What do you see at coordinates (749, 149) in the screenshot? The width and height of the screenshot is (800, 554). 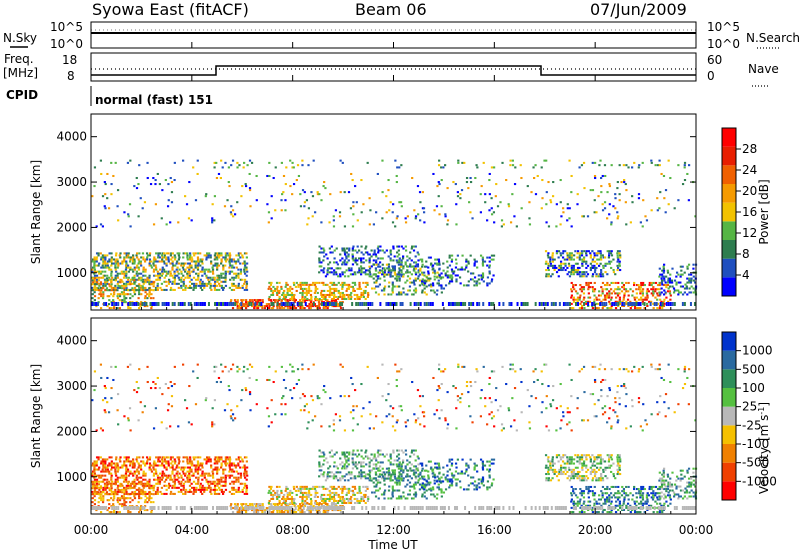 I see `colorbar-tick-label: 28` at bounding box center [749, 149].